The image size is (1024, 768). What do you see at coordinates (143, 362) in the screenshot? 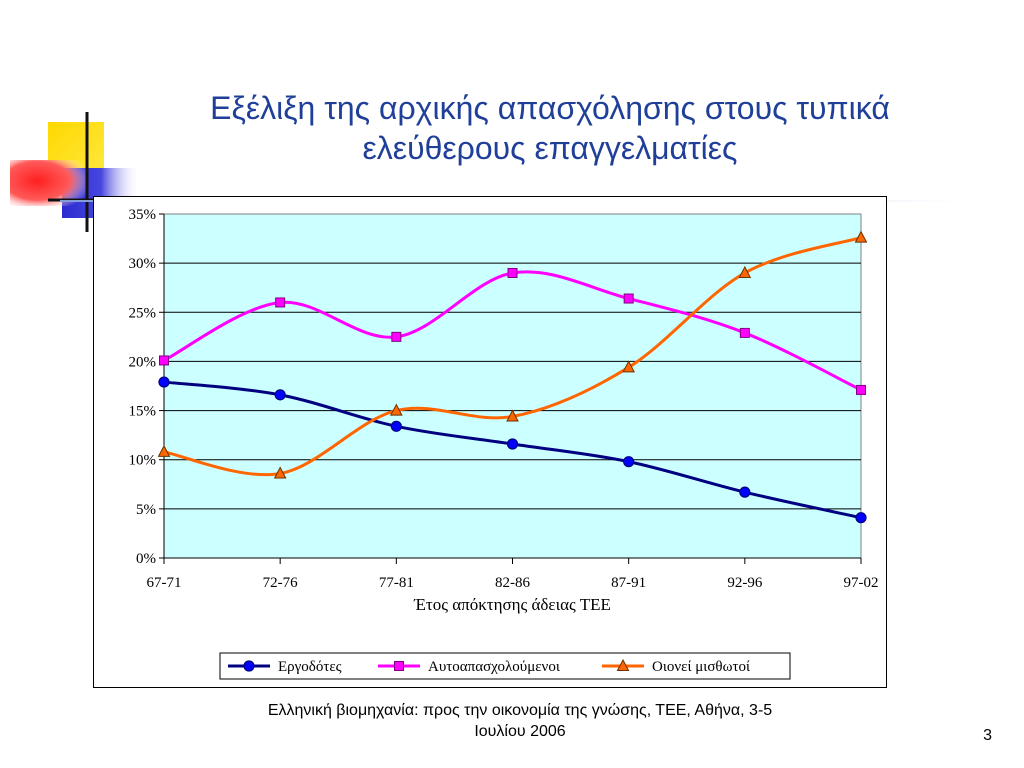
I see `y-tick-label: 20%` at bounding box center [143, 362].